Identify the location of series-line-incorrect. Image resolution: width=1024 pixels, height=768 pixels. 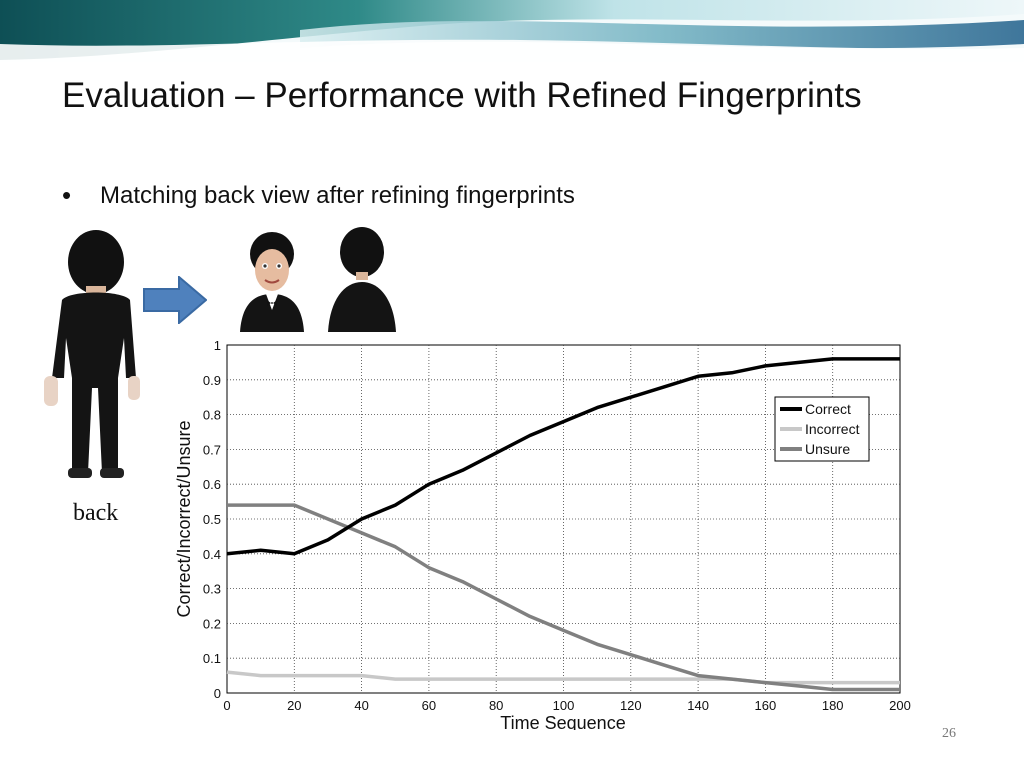
(563, 677).